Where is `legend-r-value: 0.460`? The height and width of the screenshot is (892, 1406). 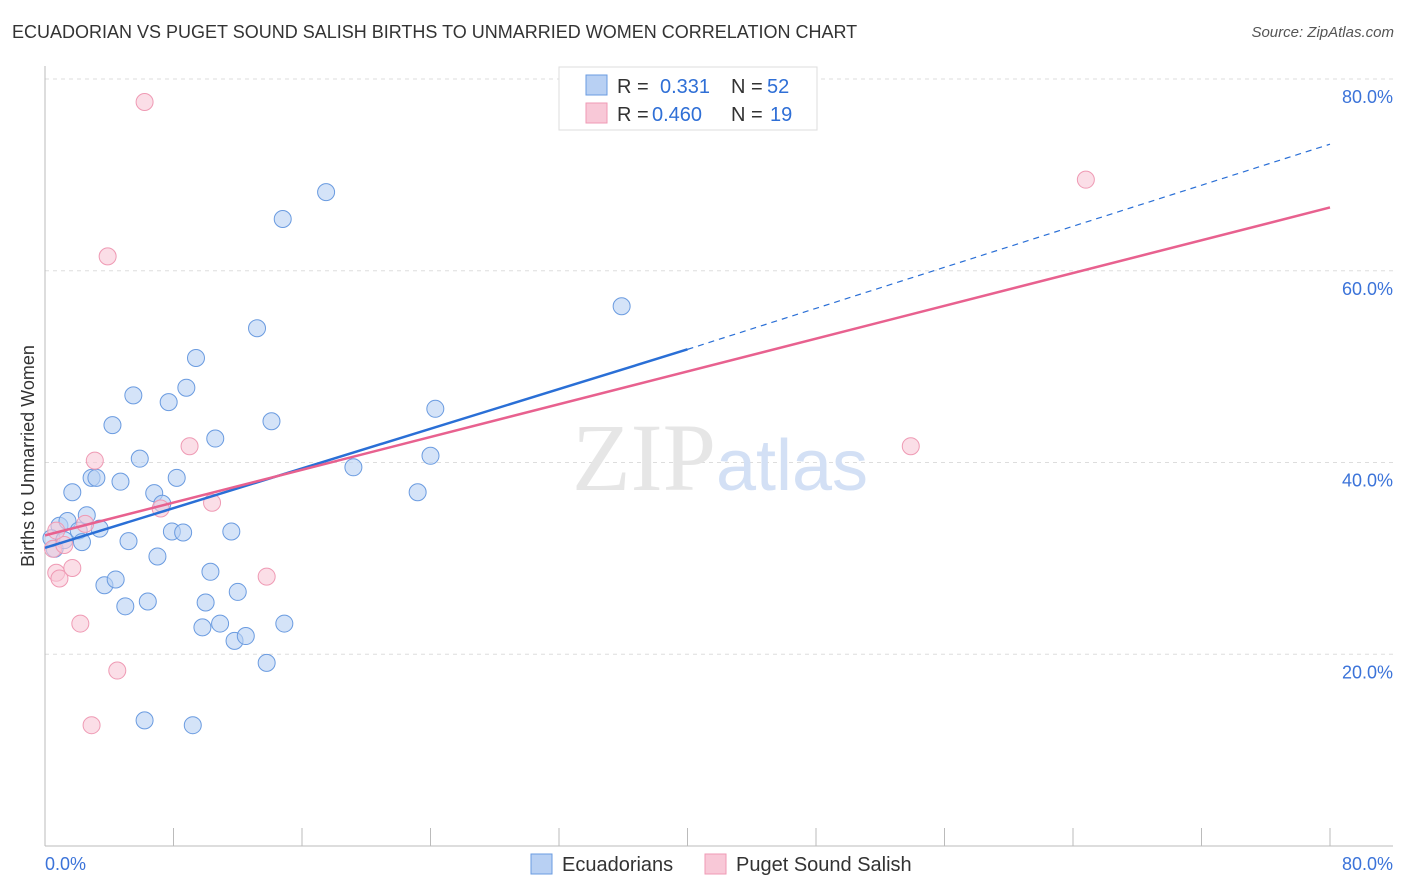
legend-r-value: 0.460 is located at coordinates (677, 115).